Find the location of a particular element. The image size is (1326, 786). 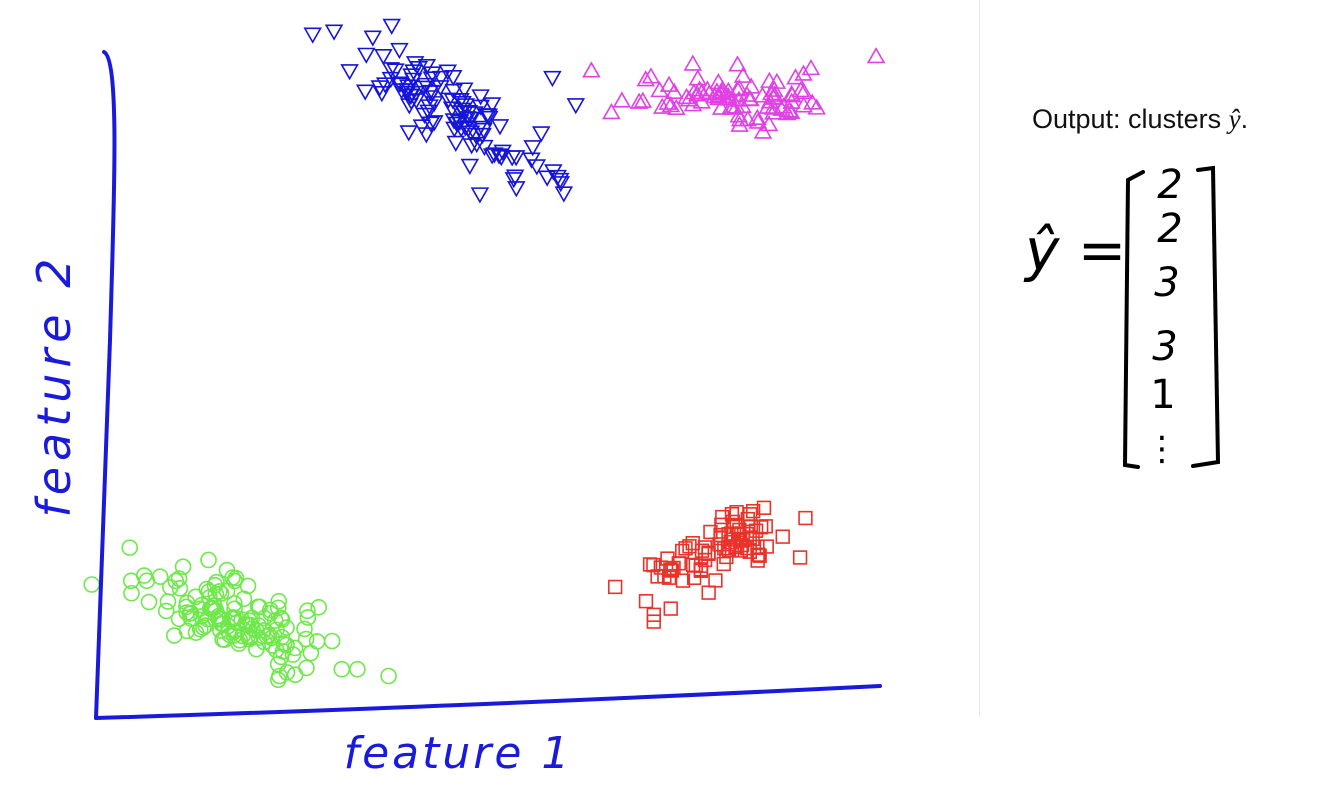

x-axis-line is located at coordinates (488, 702).